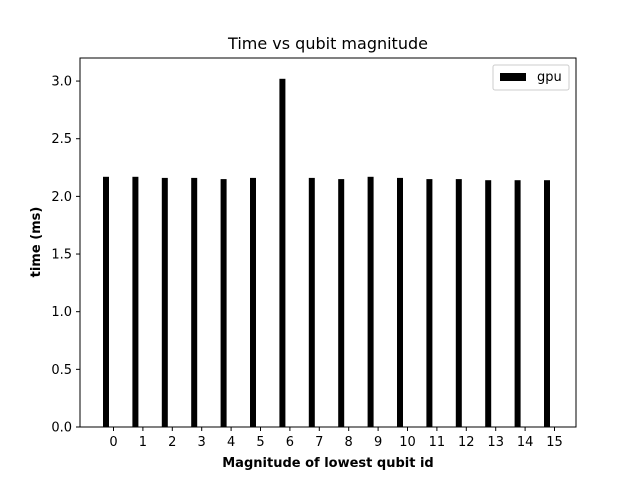 The height and width of the screenshot is (480, 640). Describe the element at coordinates (327, 43) in the screenshot. I see `chart-title: Time vs qubit magnitude` at that location.